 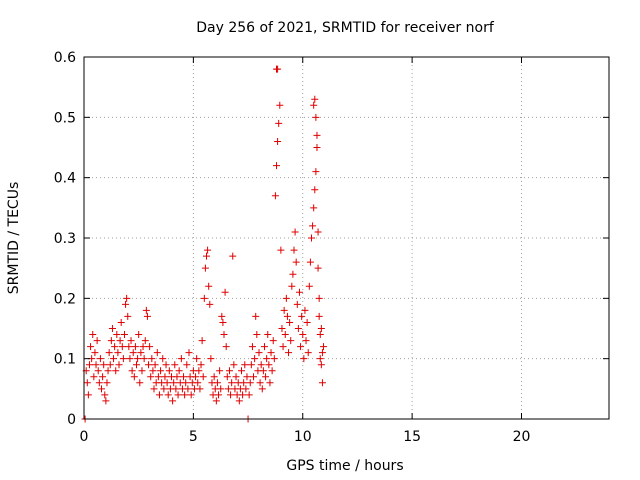 I want to click on x-tick-labels: 0 5 10 15 20, so click(x=305, y=437).